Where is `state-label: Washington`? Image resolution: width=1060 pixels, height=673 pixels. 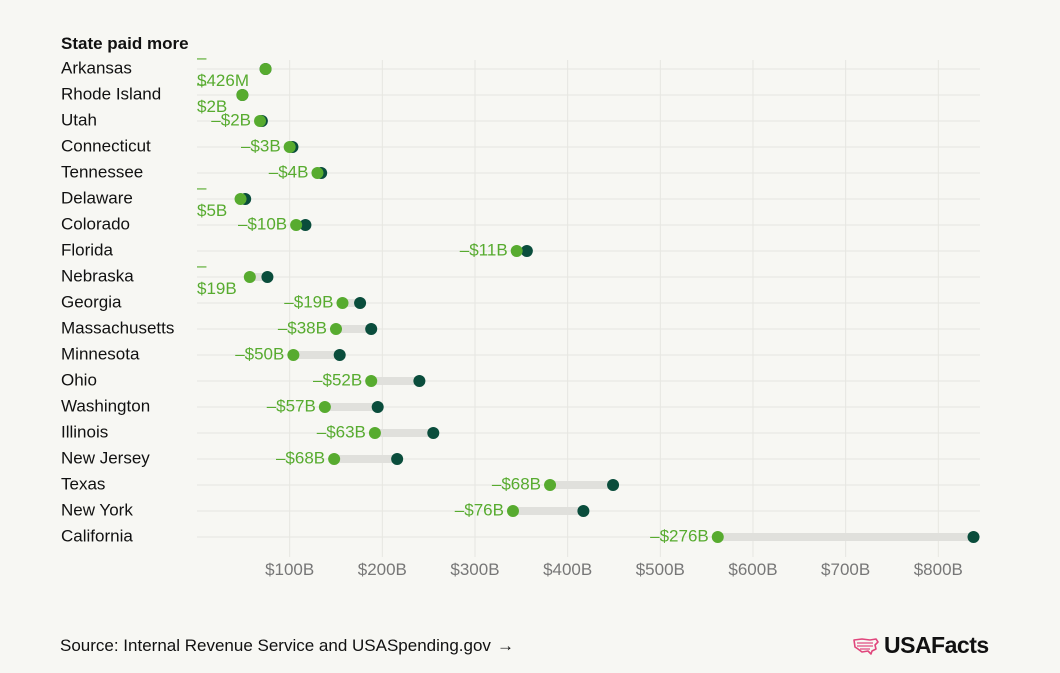 state-label: Washington is located at coordinates (105, 405).